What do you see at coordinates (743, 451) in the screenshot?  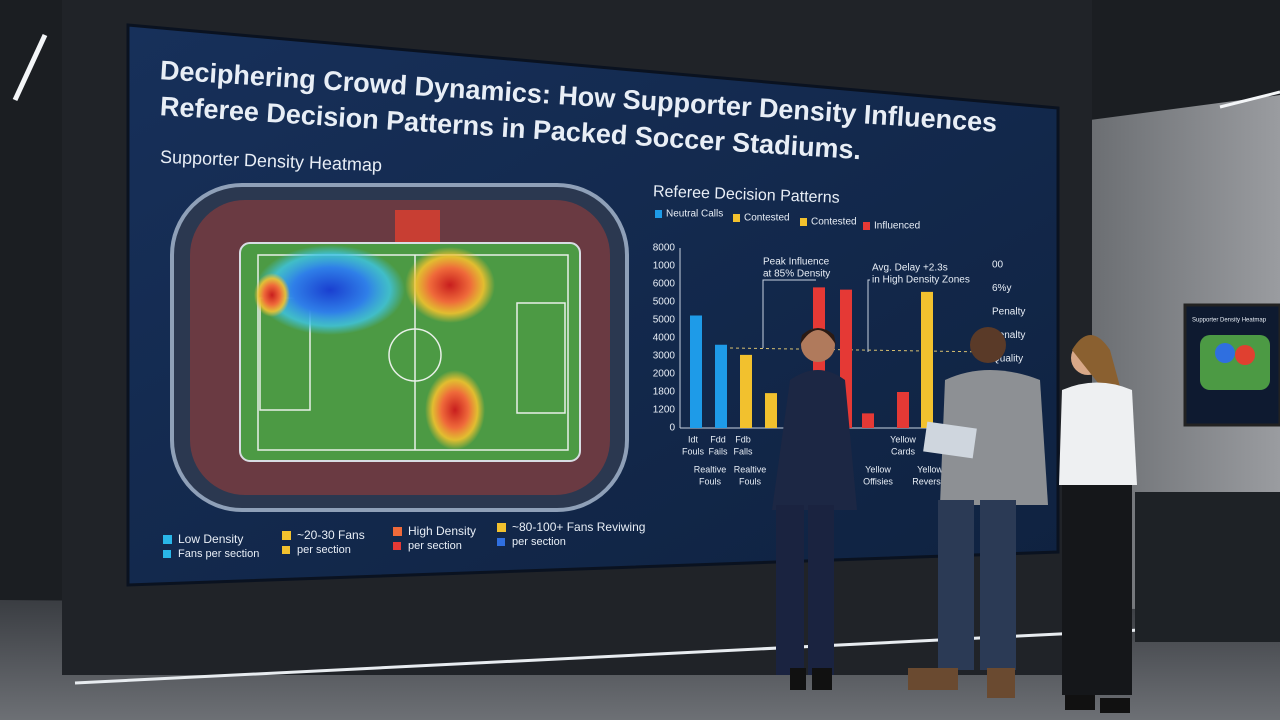 I see `x-tick-label: Falls` at bounding box center [743, 451].